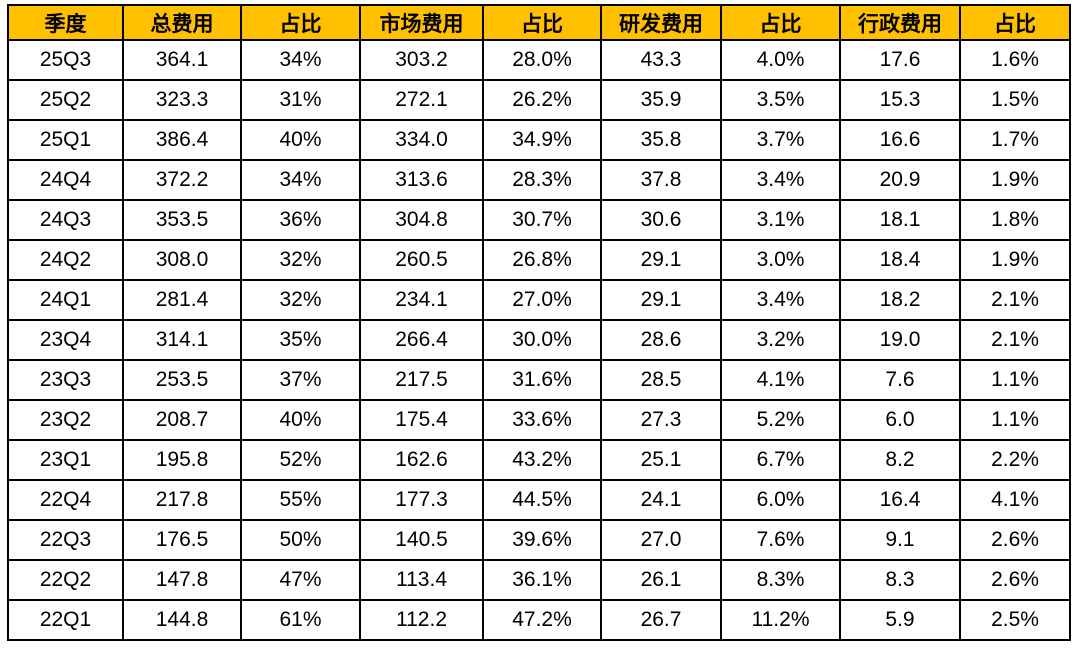  What do you see at coordinates (542, 220) in the screenshot?
I see `table-cell: 30.7%` at bounding box center [542, 220].